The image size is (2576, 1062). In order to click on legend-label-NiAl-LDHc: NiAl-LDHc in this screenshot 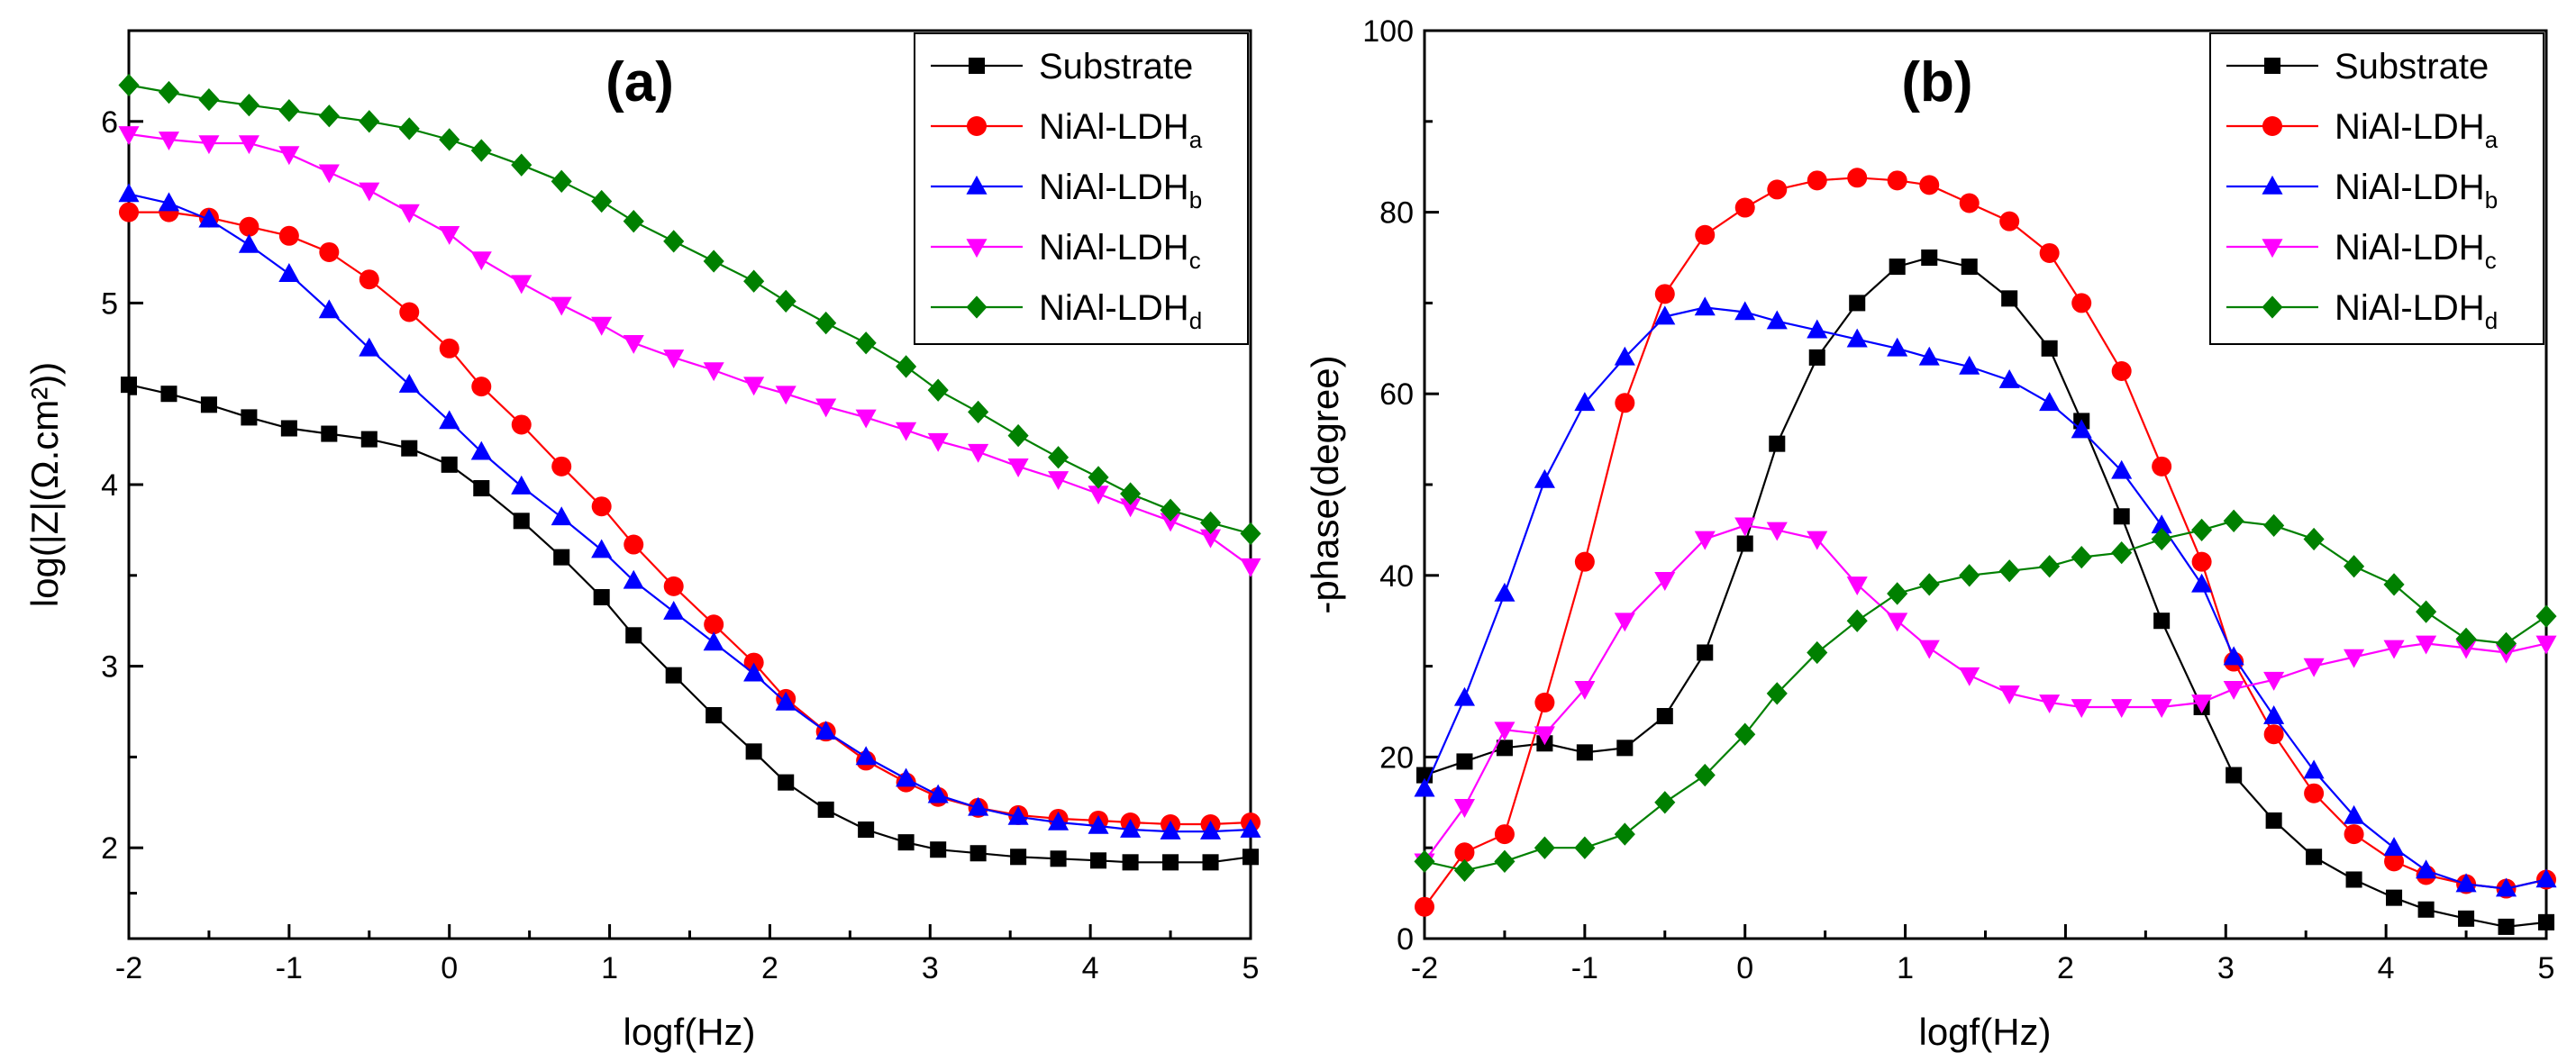, I will do `click(2416, 251)`.